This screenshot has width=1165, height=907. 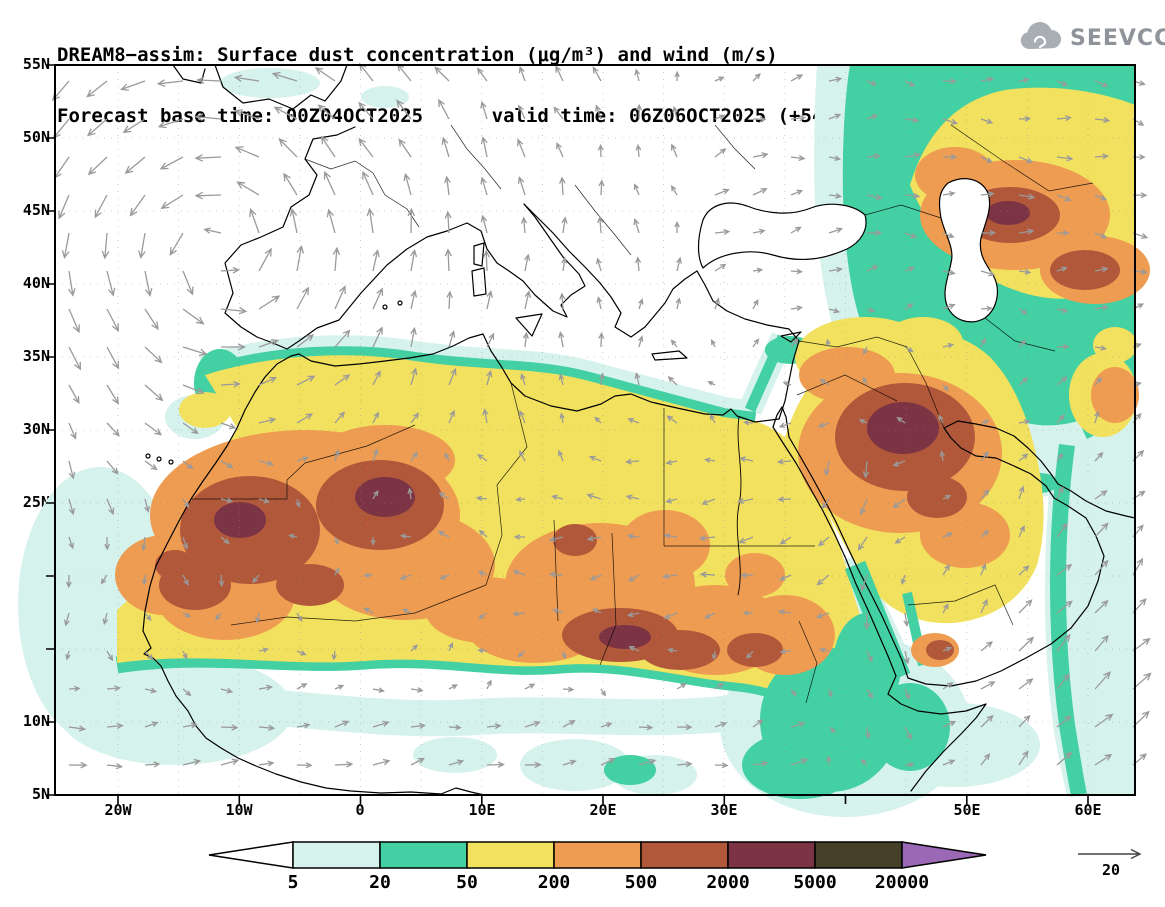 I want to click on colorbar-label: 20, so click(x=380, y=882).